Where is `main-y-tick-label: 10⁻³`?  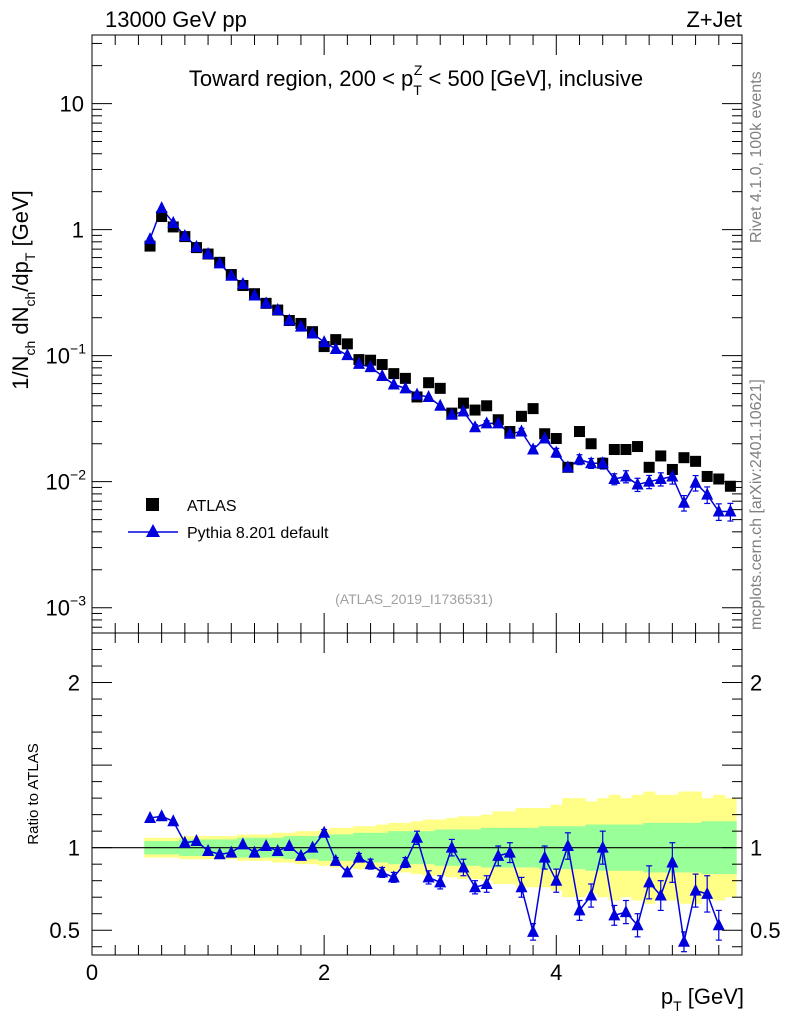 main-y-tick-label: 10⁻³ is located at coordinates (66, 607).